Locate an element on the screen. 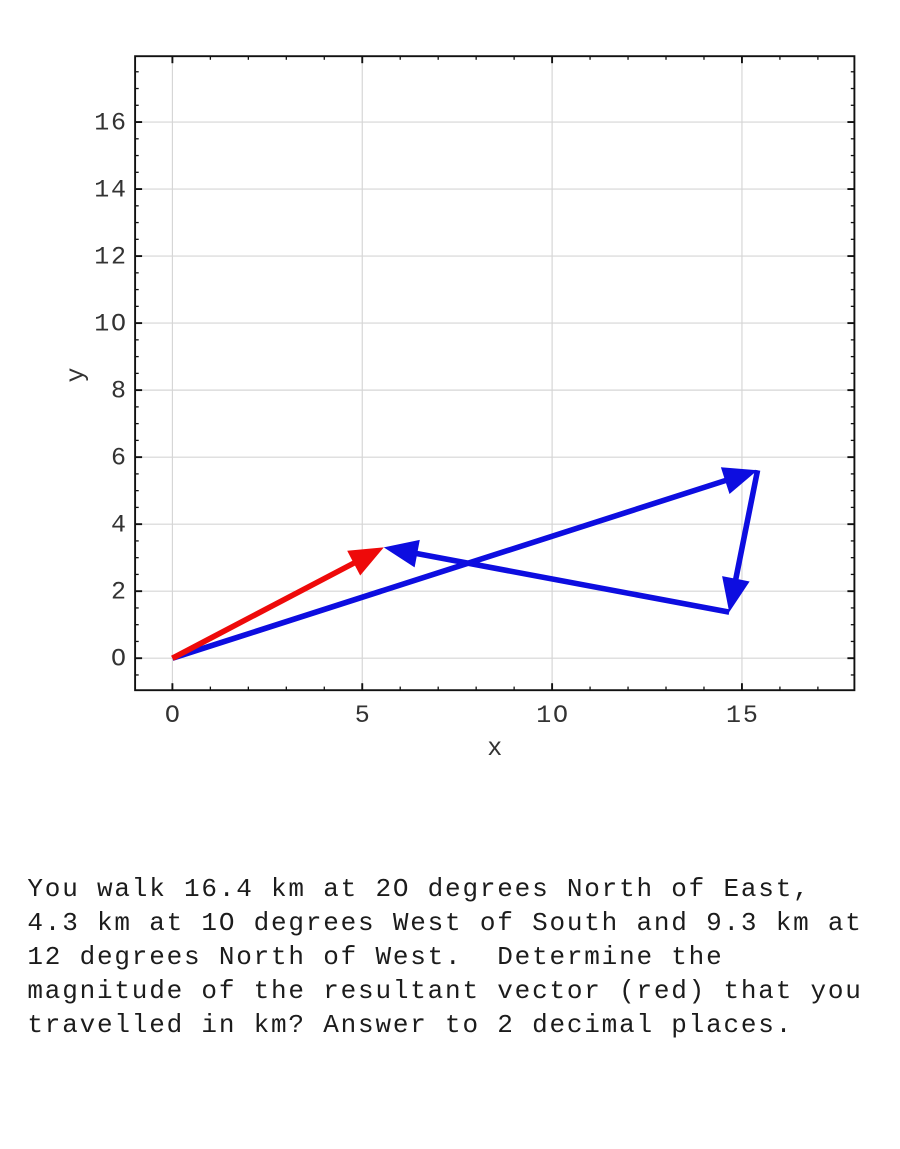 This screenshot has width=900, height=1149. svg-text: 8 is located at coordinates (119, 390).